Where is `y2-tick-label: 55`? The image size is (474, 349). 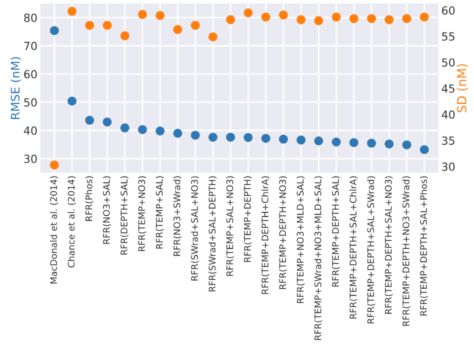
y2-tick-label: 55 is located at coordinates (448, 36).